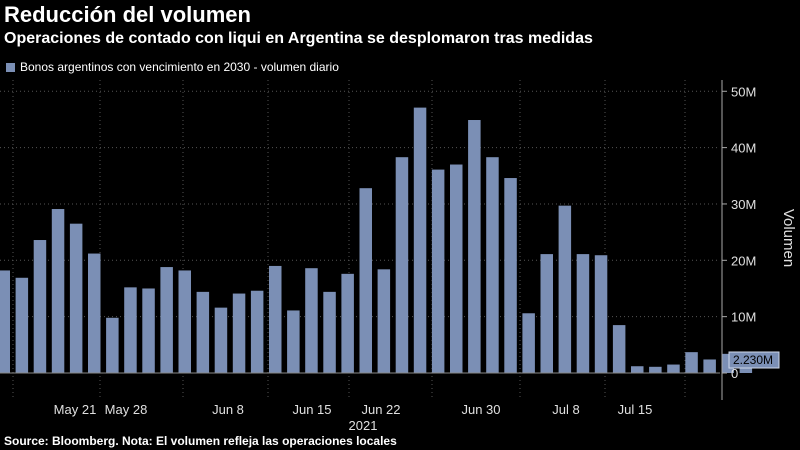 The width and height of the screenshot is (800, 450). Describe the element at coordinates (126, 409) in the screenshot. I see `x-tick-label: May 28` at that location.